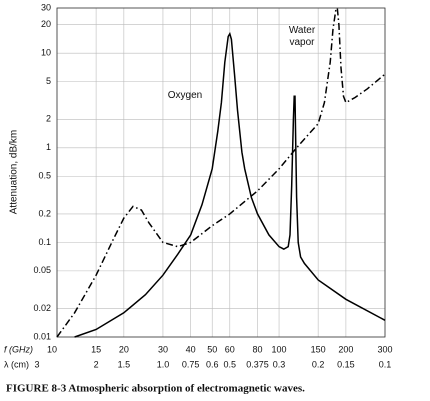  I want to click on x2-tick-label: 0.3, so click(279, 364).